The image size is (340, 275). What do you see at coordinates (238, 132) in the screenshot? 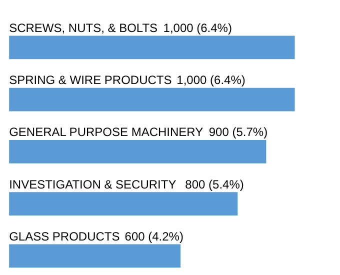
I see `data-label: 900 (5.7%)` at bounding box center [238, 132].